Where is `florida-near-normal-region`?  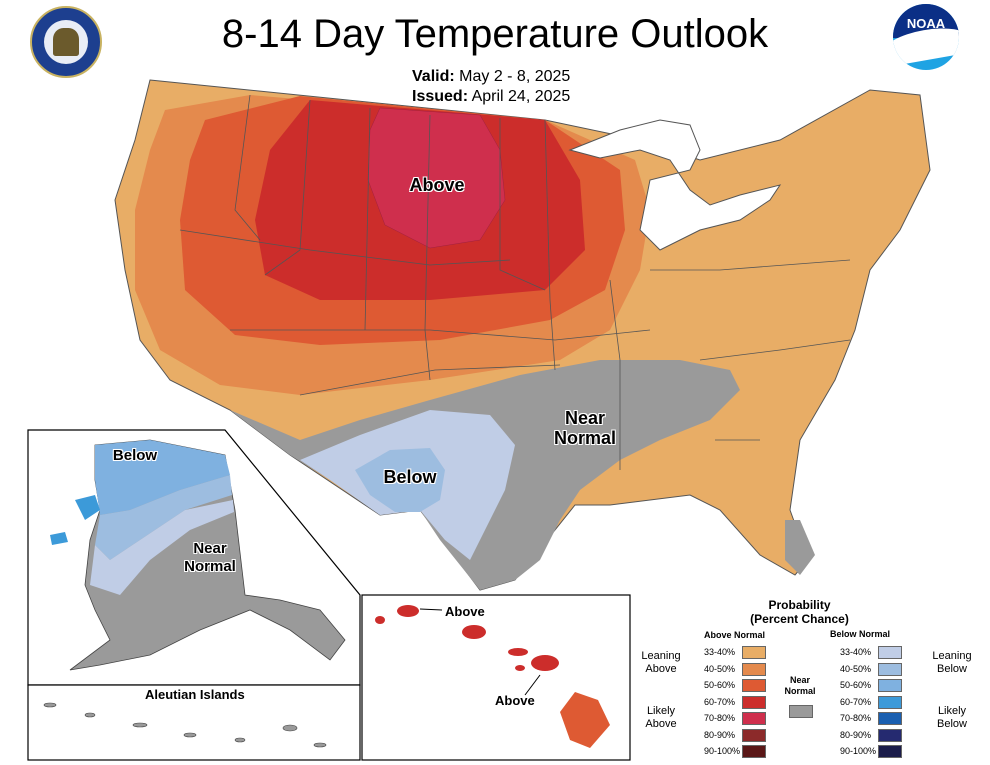 florida-near-normal-region is located at coordinates (800, 547).